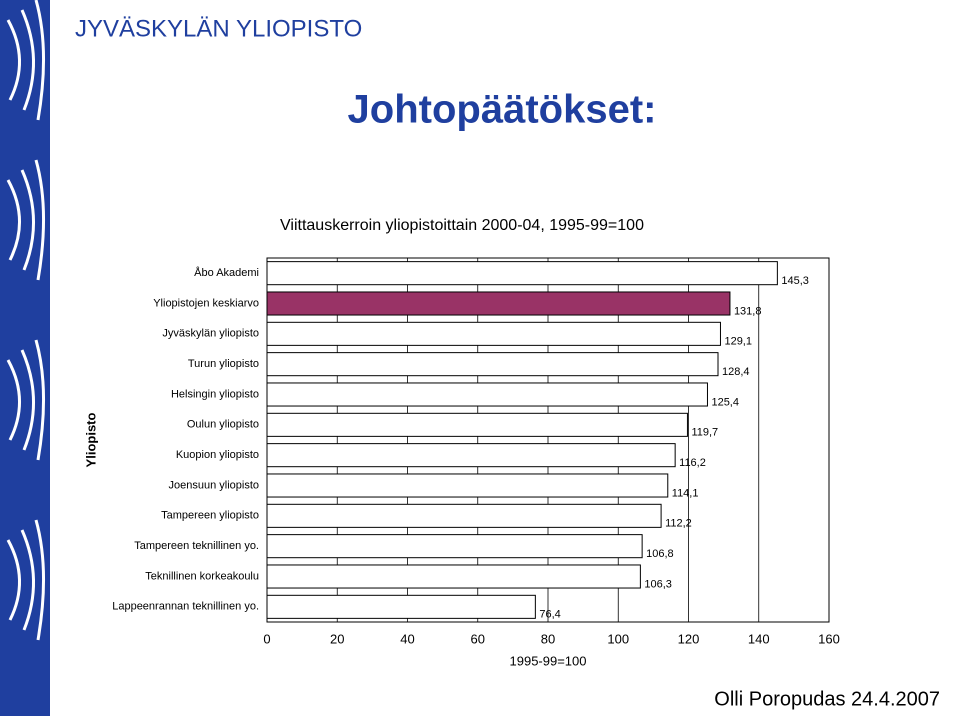 The width and height of the screenshot is (960, 716). Describe the element at coordinates (759, 638) in the screenshot. I see `x-tick-label: 140` at that location.